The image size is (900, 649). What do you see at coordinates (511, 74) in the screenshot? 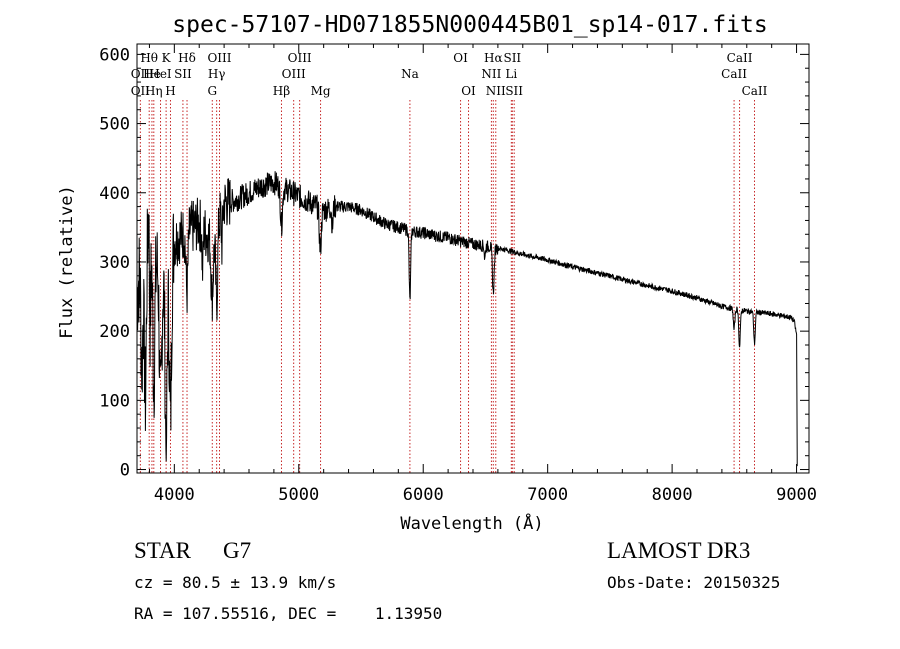
I see `line-marker-label: Li` at bounding box center [511, 74].